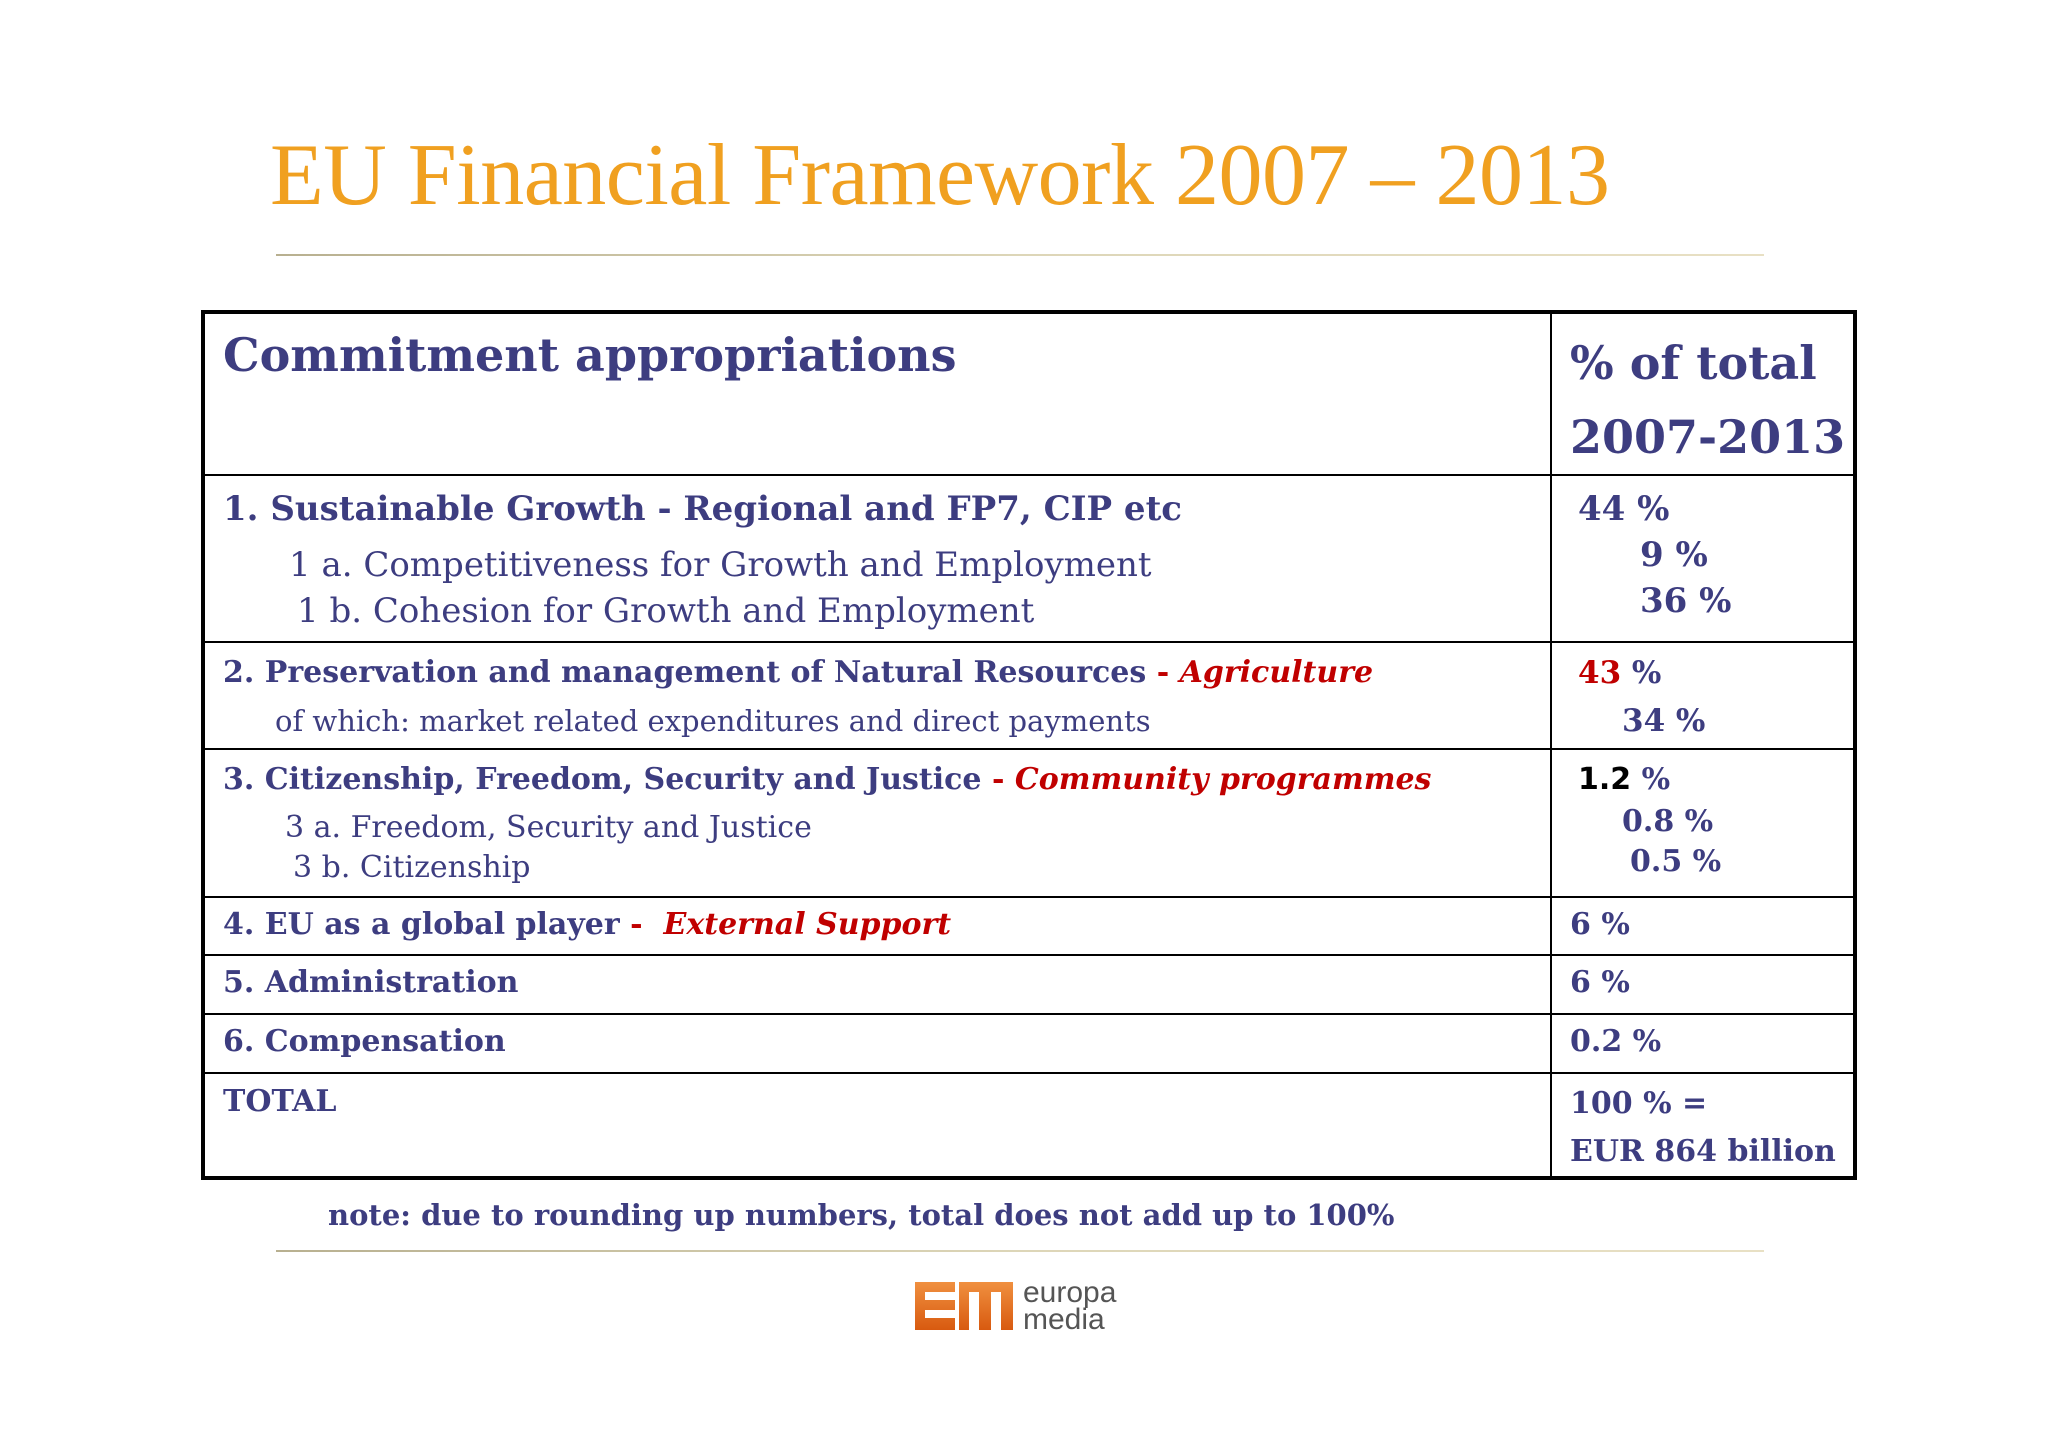 The height and width of the screenshot is (1447, 2048). Describe the element at coordinates (548, 827) in the screenshot. I see `row3-sub-a: 3 a. Freedom, Security and Justice` at that location.